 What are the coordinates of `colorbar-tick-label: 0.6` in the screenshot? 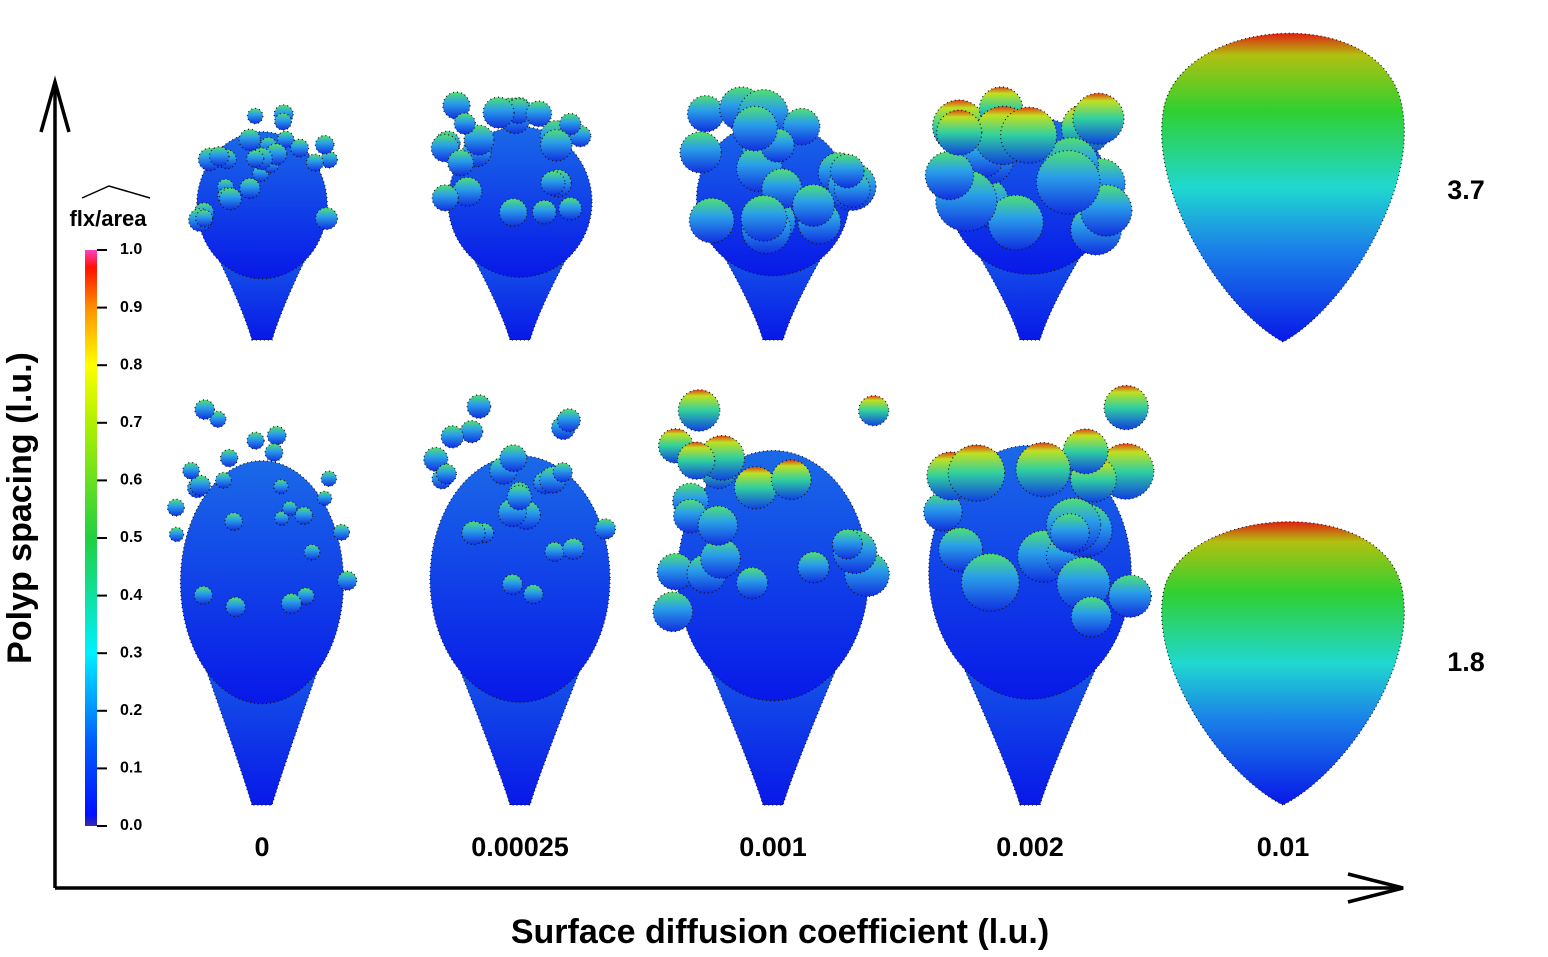 It's located at (131, 480).